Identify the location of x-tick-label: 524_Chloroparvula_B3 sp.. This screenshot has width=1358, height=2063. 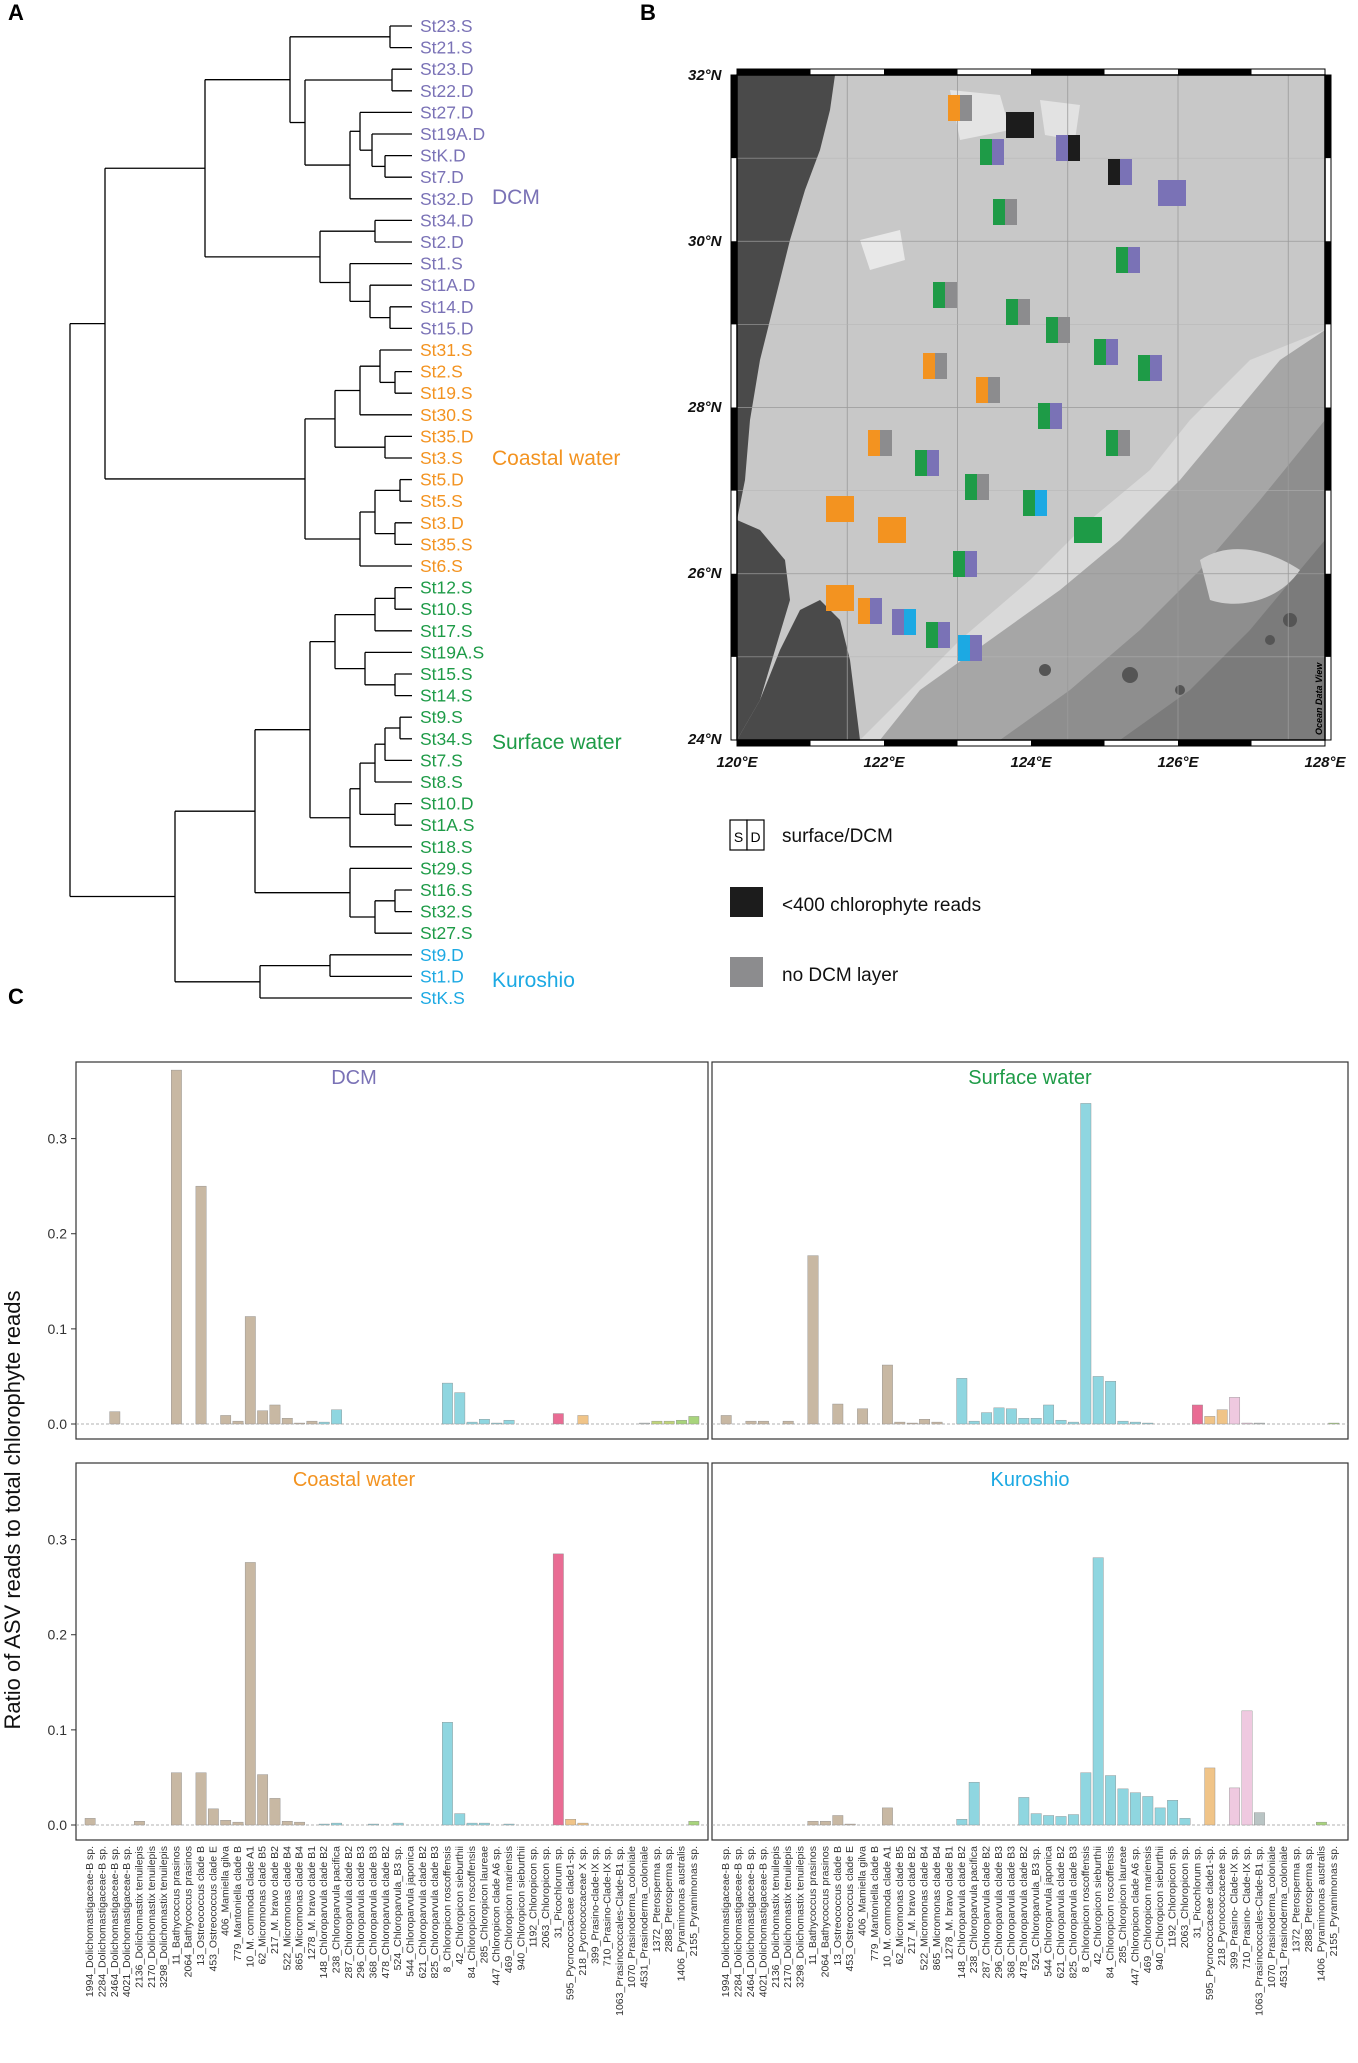
(398, 1908).